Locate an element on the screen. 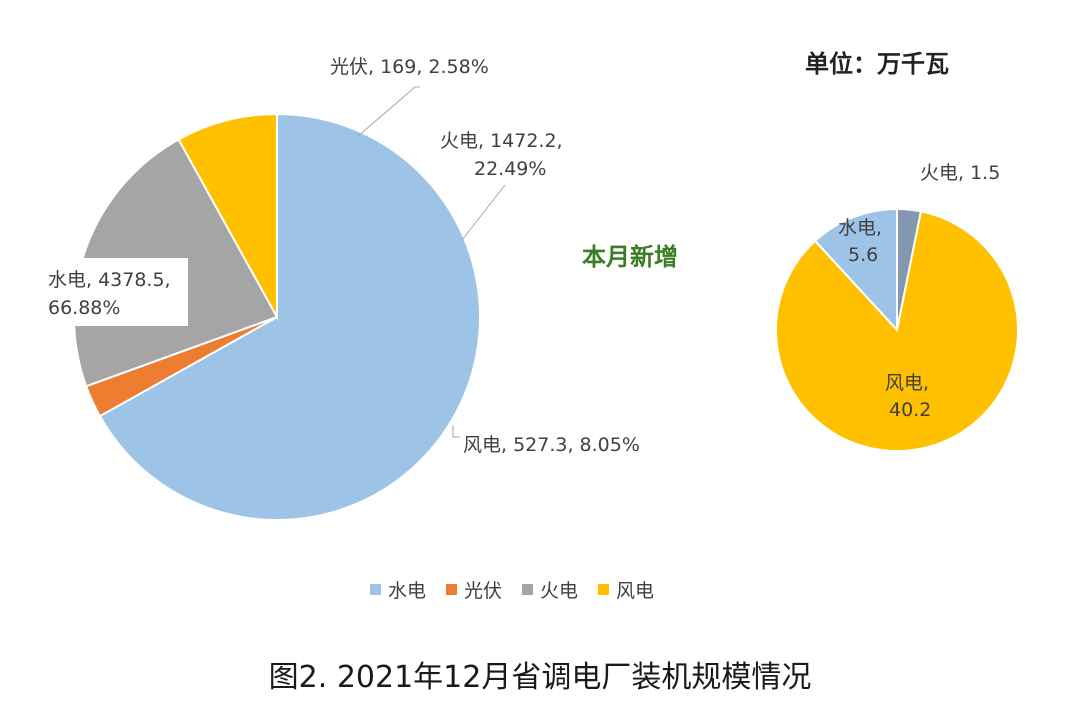  legend-label-hydro: 水电 is located at coordinates (407, 591).